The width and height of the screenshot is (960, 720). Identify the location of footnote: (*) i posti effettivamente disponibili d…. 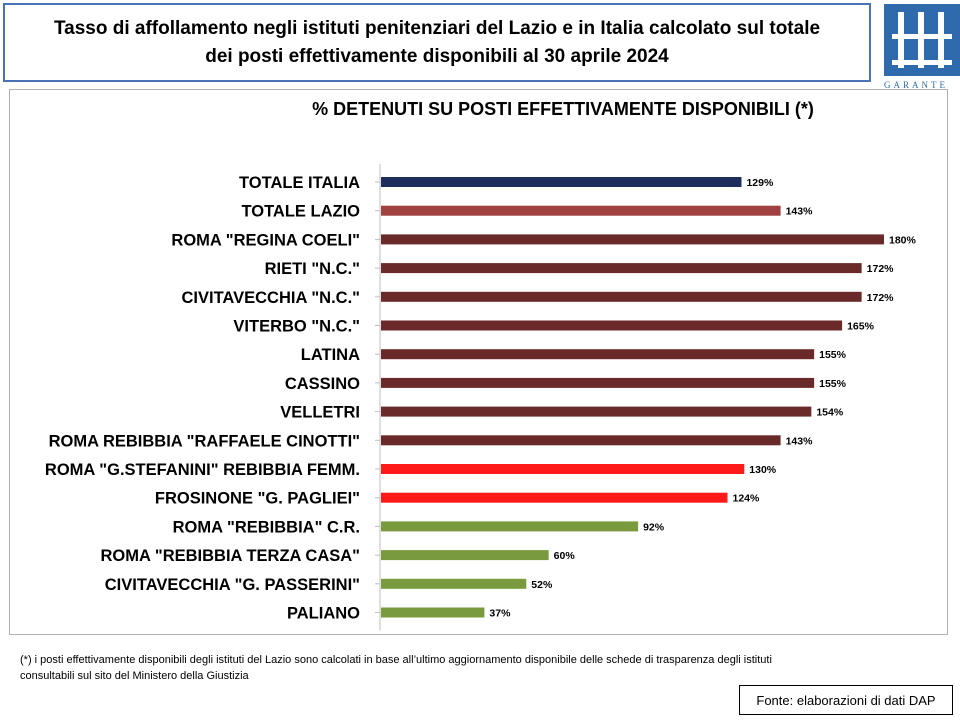
(480, 668).